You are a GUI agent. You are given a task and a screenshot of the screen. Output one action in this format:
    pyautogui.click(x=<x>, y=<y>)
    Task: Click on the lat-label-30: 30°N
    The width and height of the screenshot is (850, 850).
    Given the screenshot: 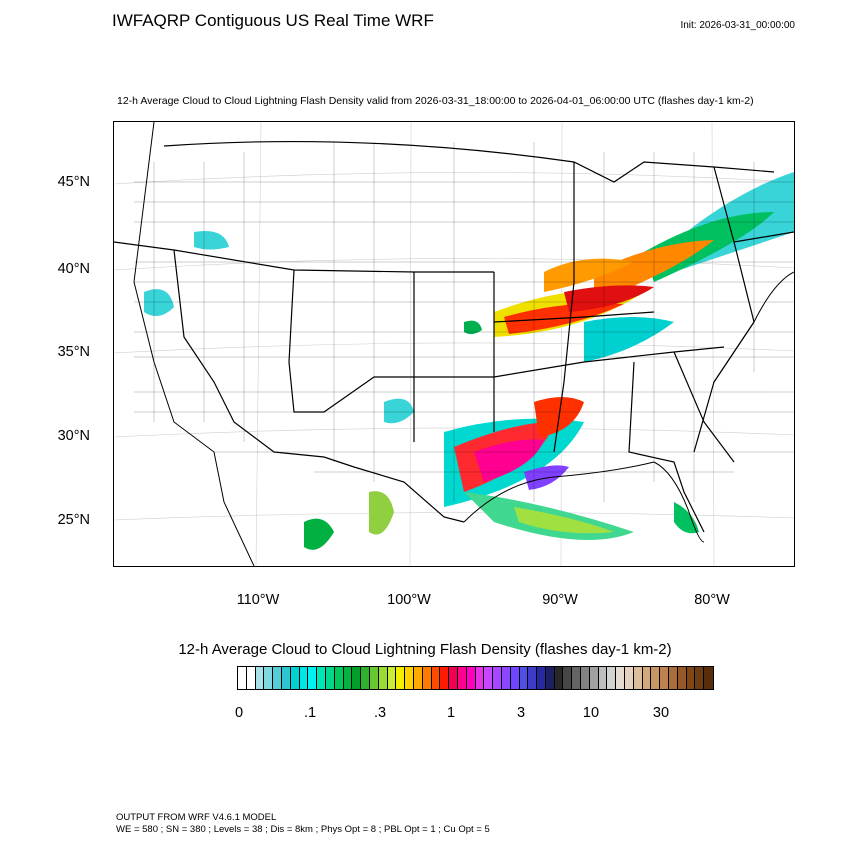 What is the action you would take?
    pyautogui.click(x=73, y=436)
    